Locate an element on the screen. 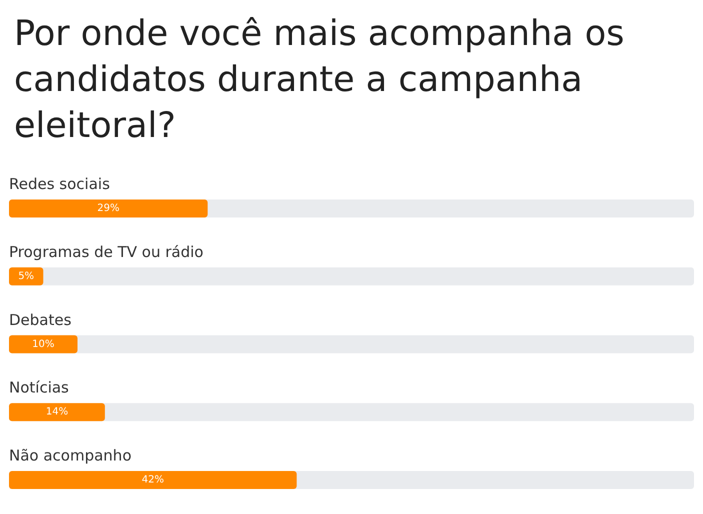 The width and height of the screenshot is (703, 514). y-tick-label: Redes sociais is located at coordinates (59, 183).